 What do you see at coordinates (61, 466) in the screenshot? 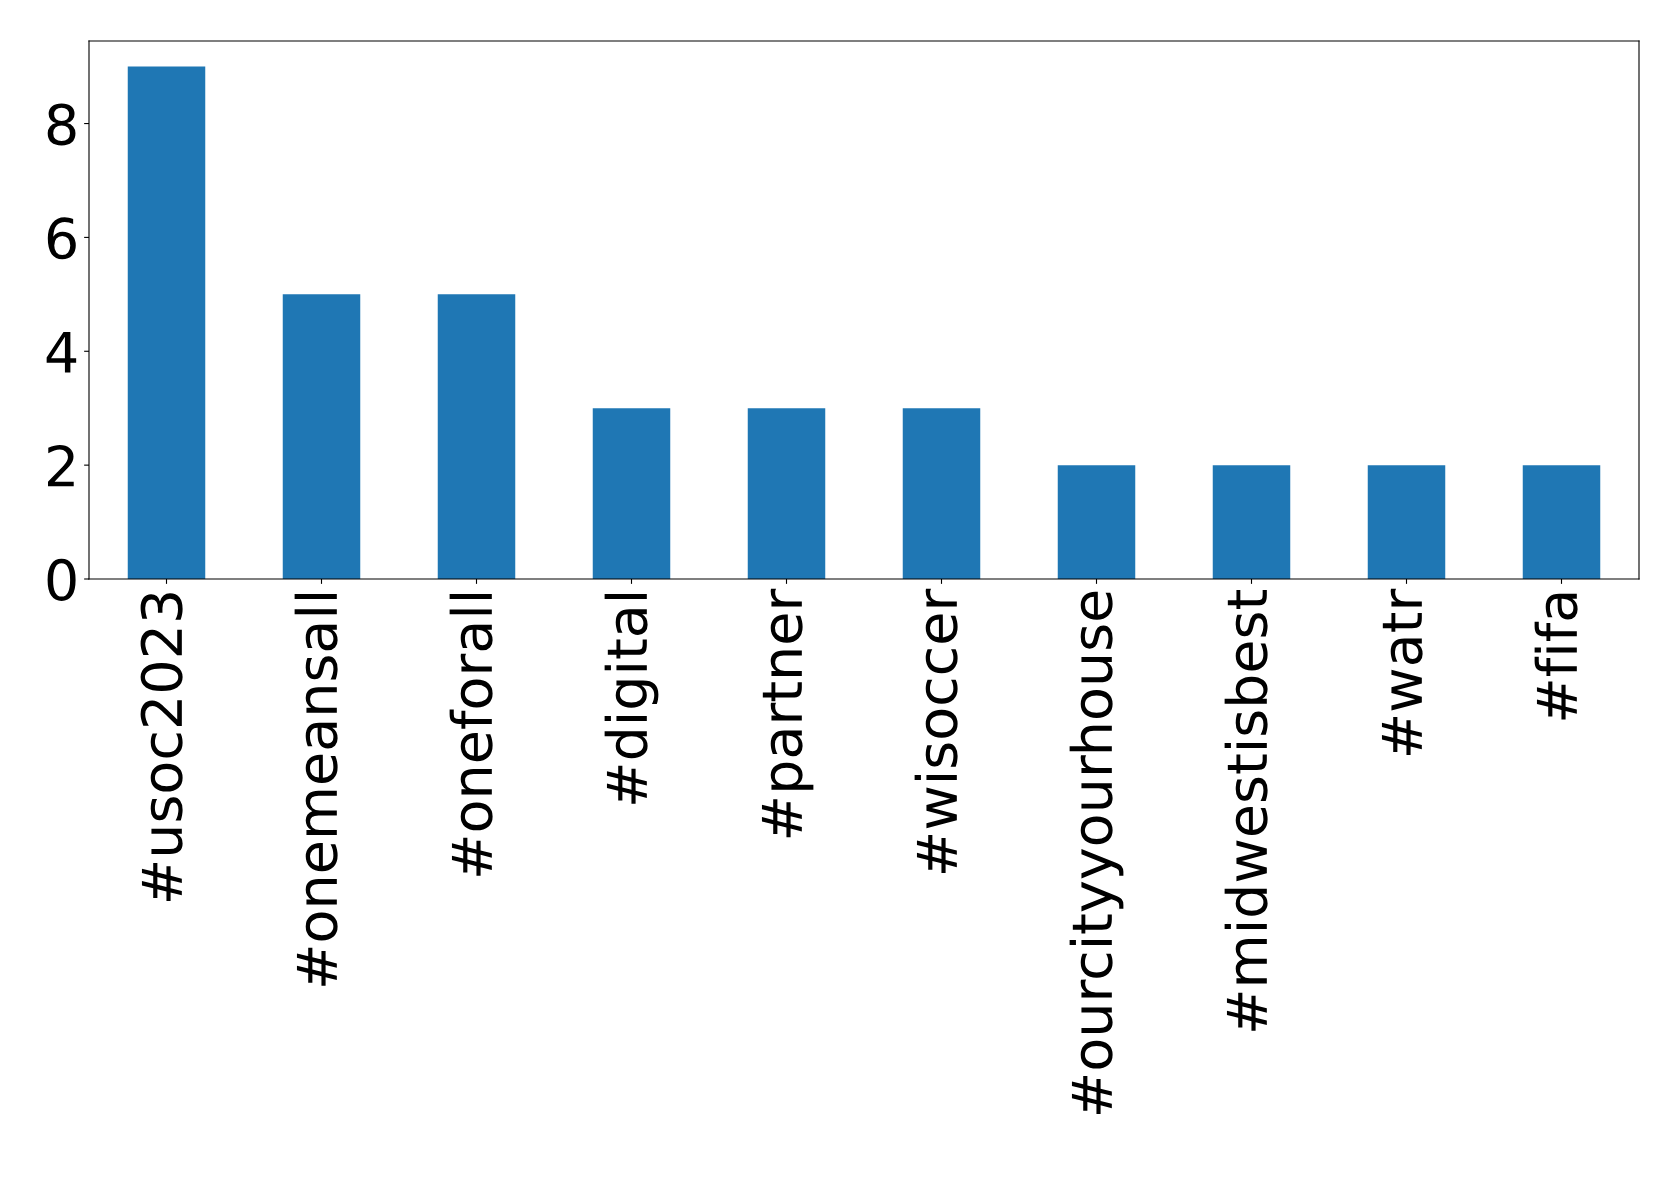
I see `y-tick-label: 2` at bounding box center [61, 466].